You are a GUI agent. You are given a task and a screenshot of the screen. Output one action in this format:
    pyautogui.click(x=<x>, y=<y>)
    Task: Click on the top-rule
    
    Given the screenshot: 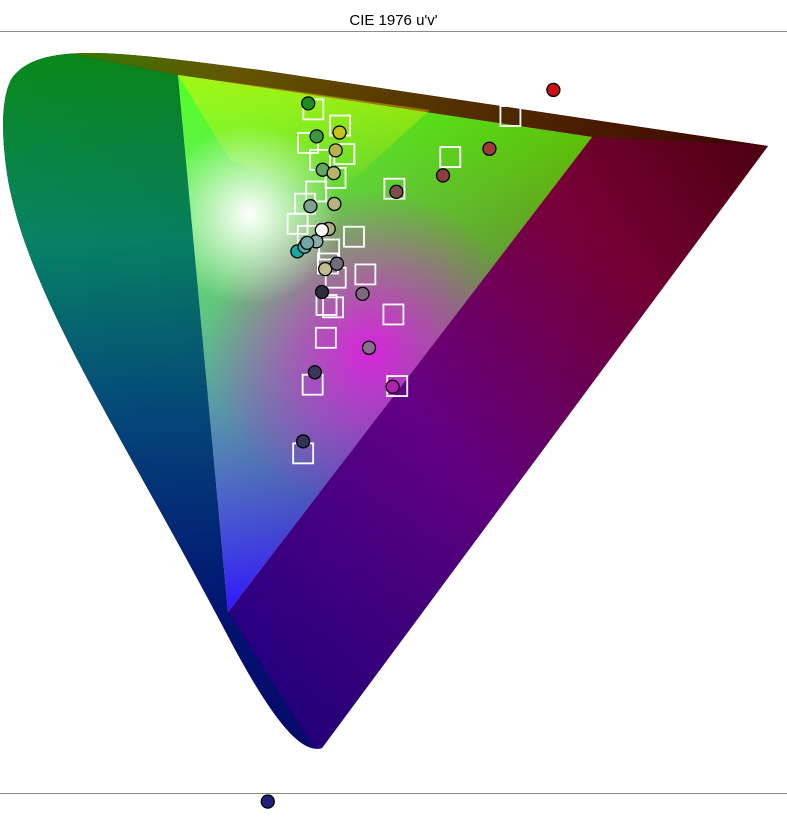 What is the action you would take?
    pyautogui.click(x=393, y=31)
    